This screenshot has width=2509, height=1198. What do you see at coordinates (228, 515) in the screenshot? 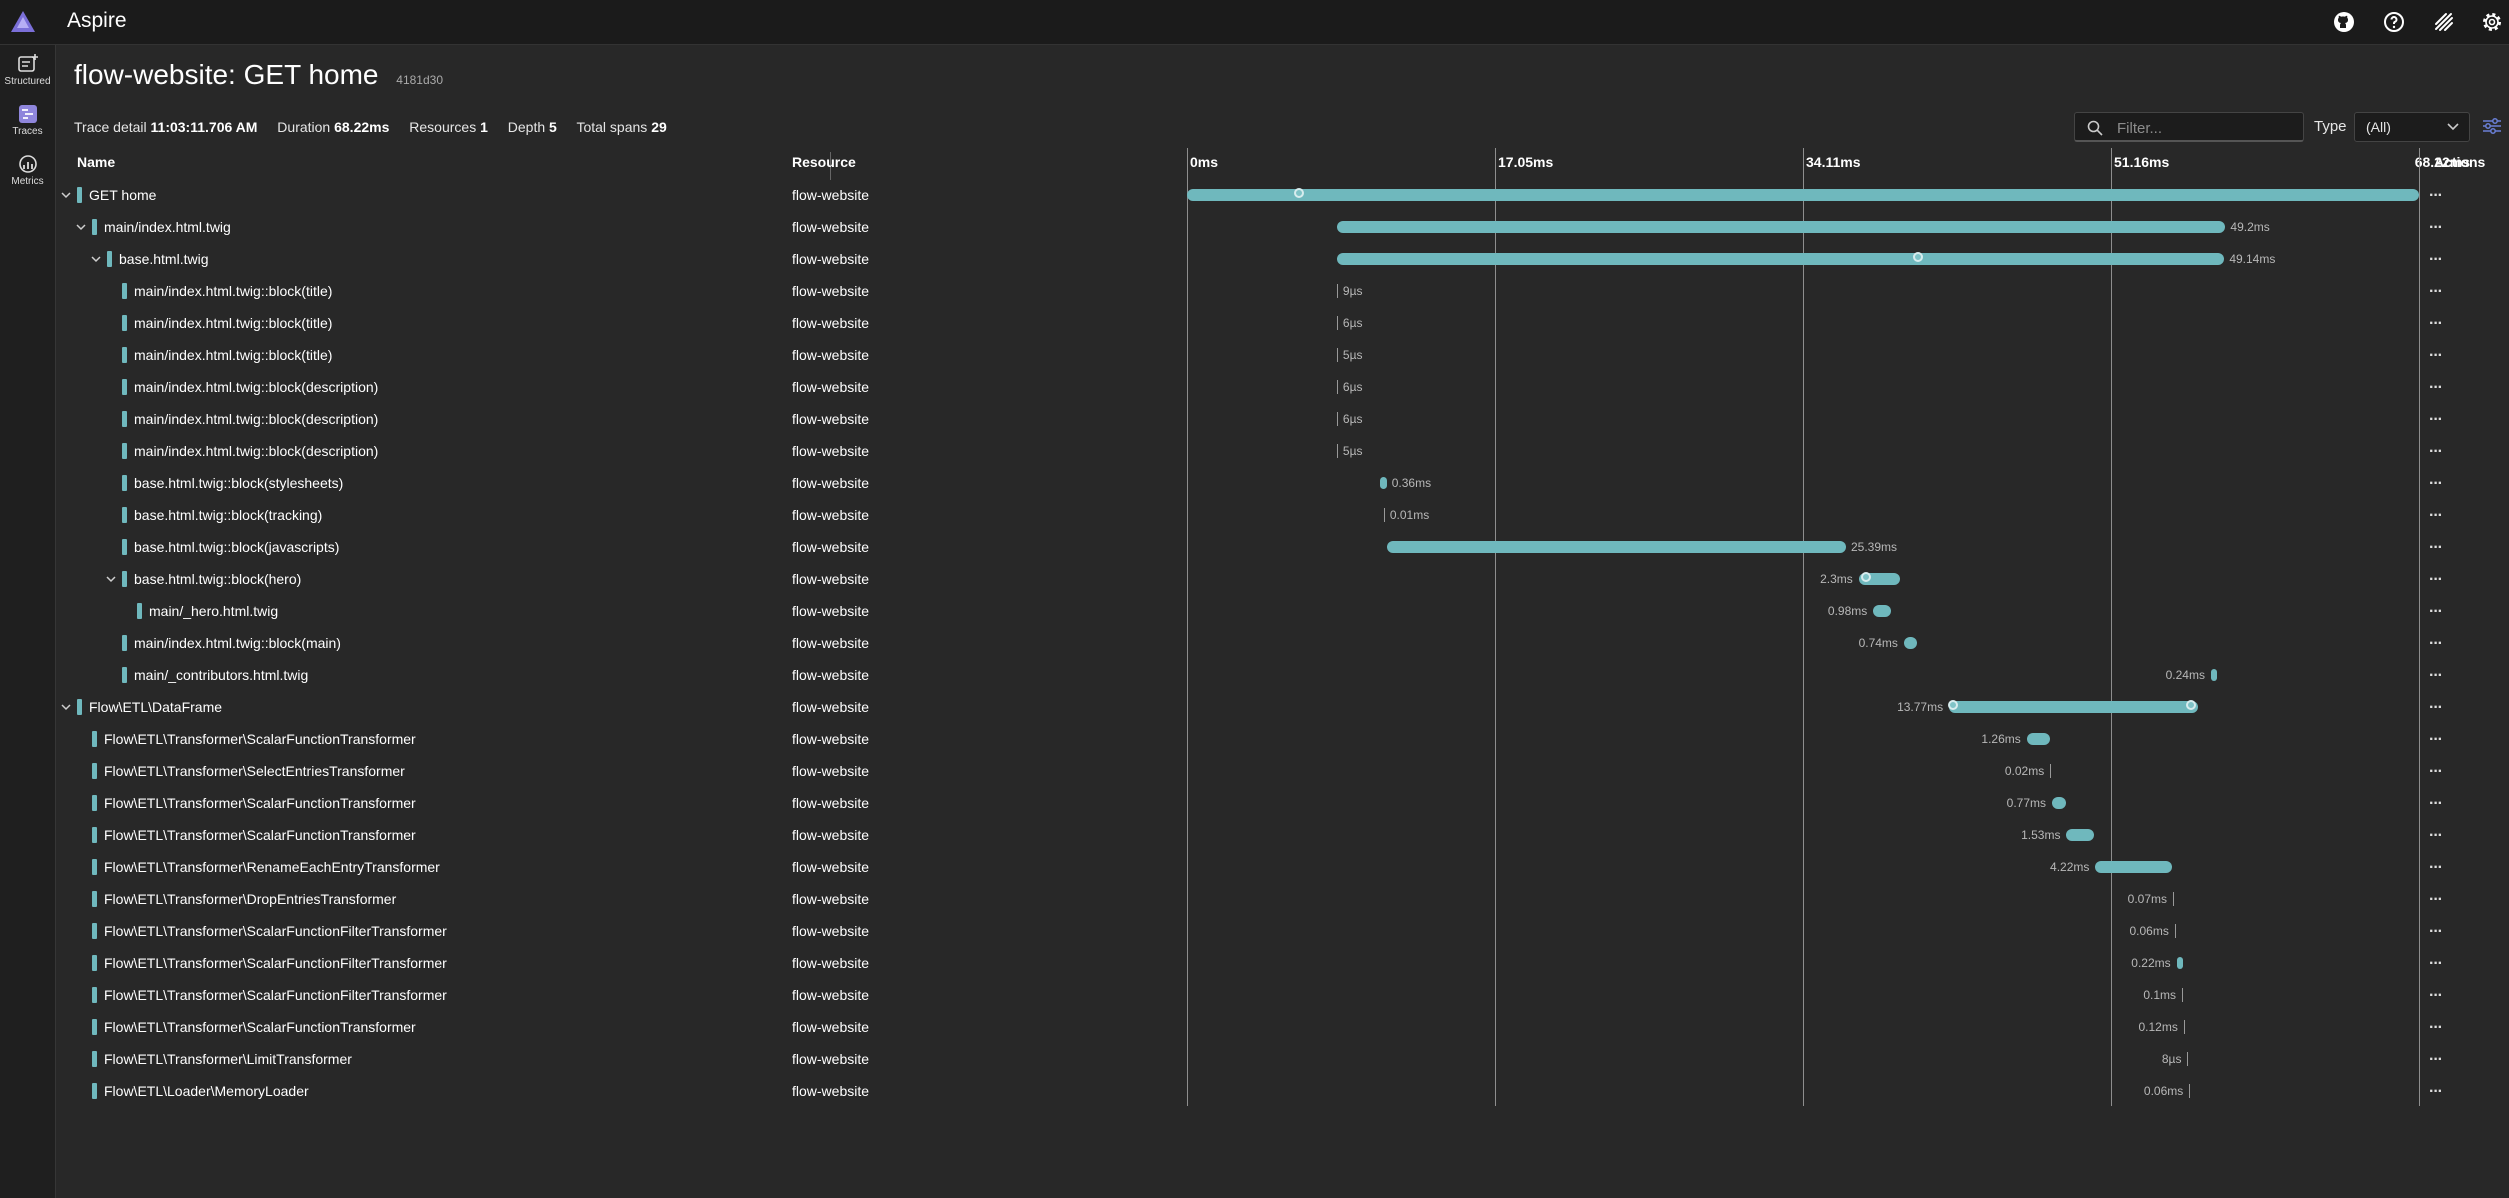
I see `span-name: base.html.twig::block(tracking)` at bounding box center [228, 515].